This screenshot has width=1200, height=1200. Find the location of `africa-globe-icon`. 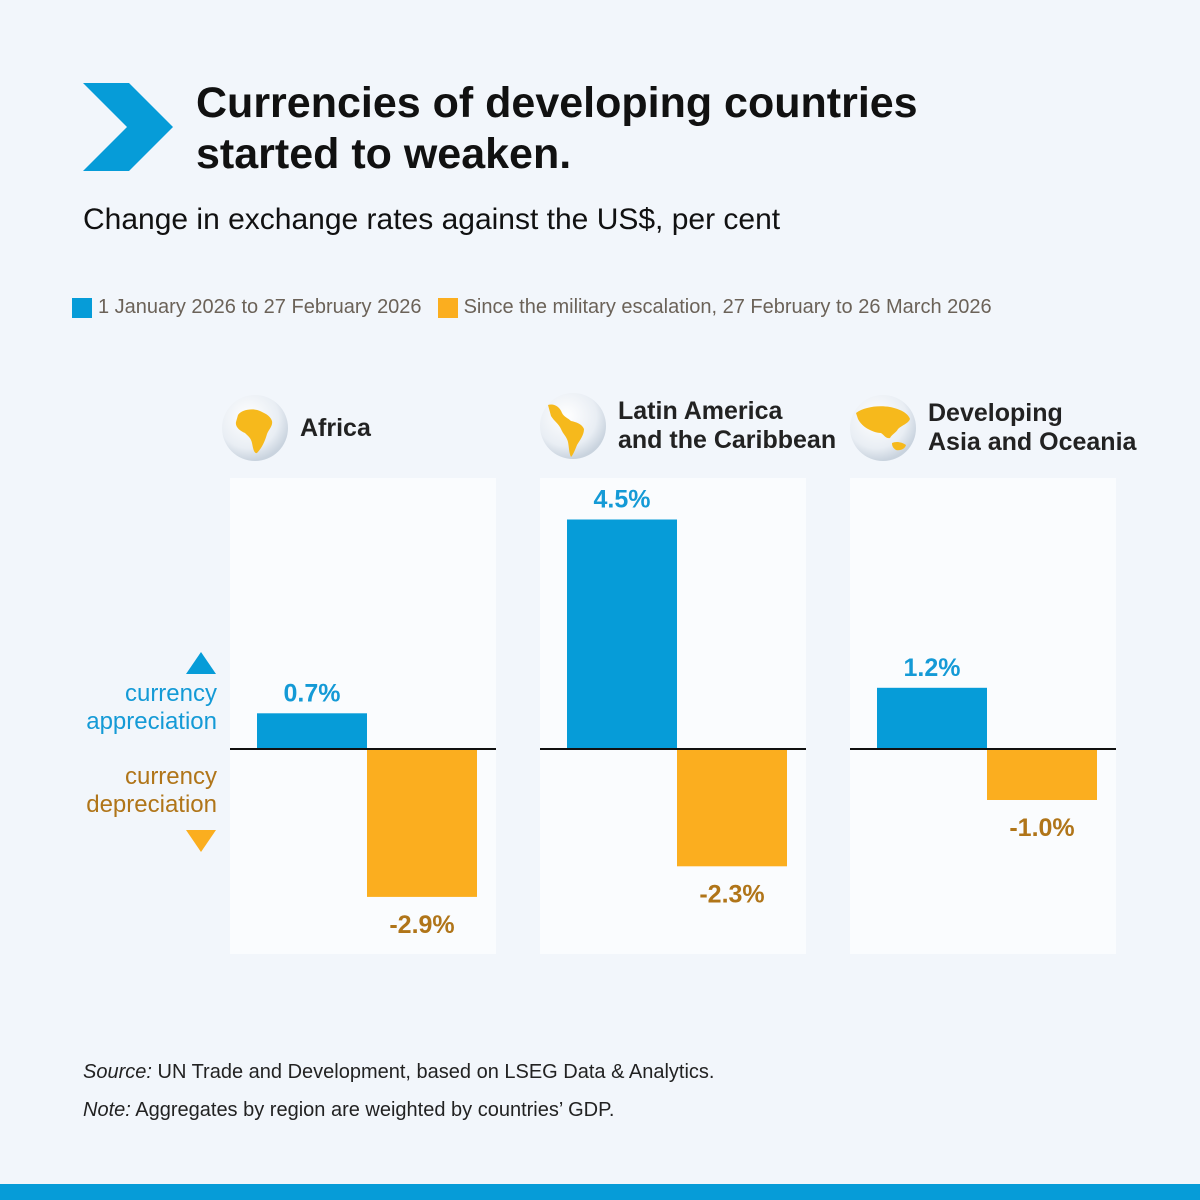

africa-globe-icon is located at coordinates (255, 428).